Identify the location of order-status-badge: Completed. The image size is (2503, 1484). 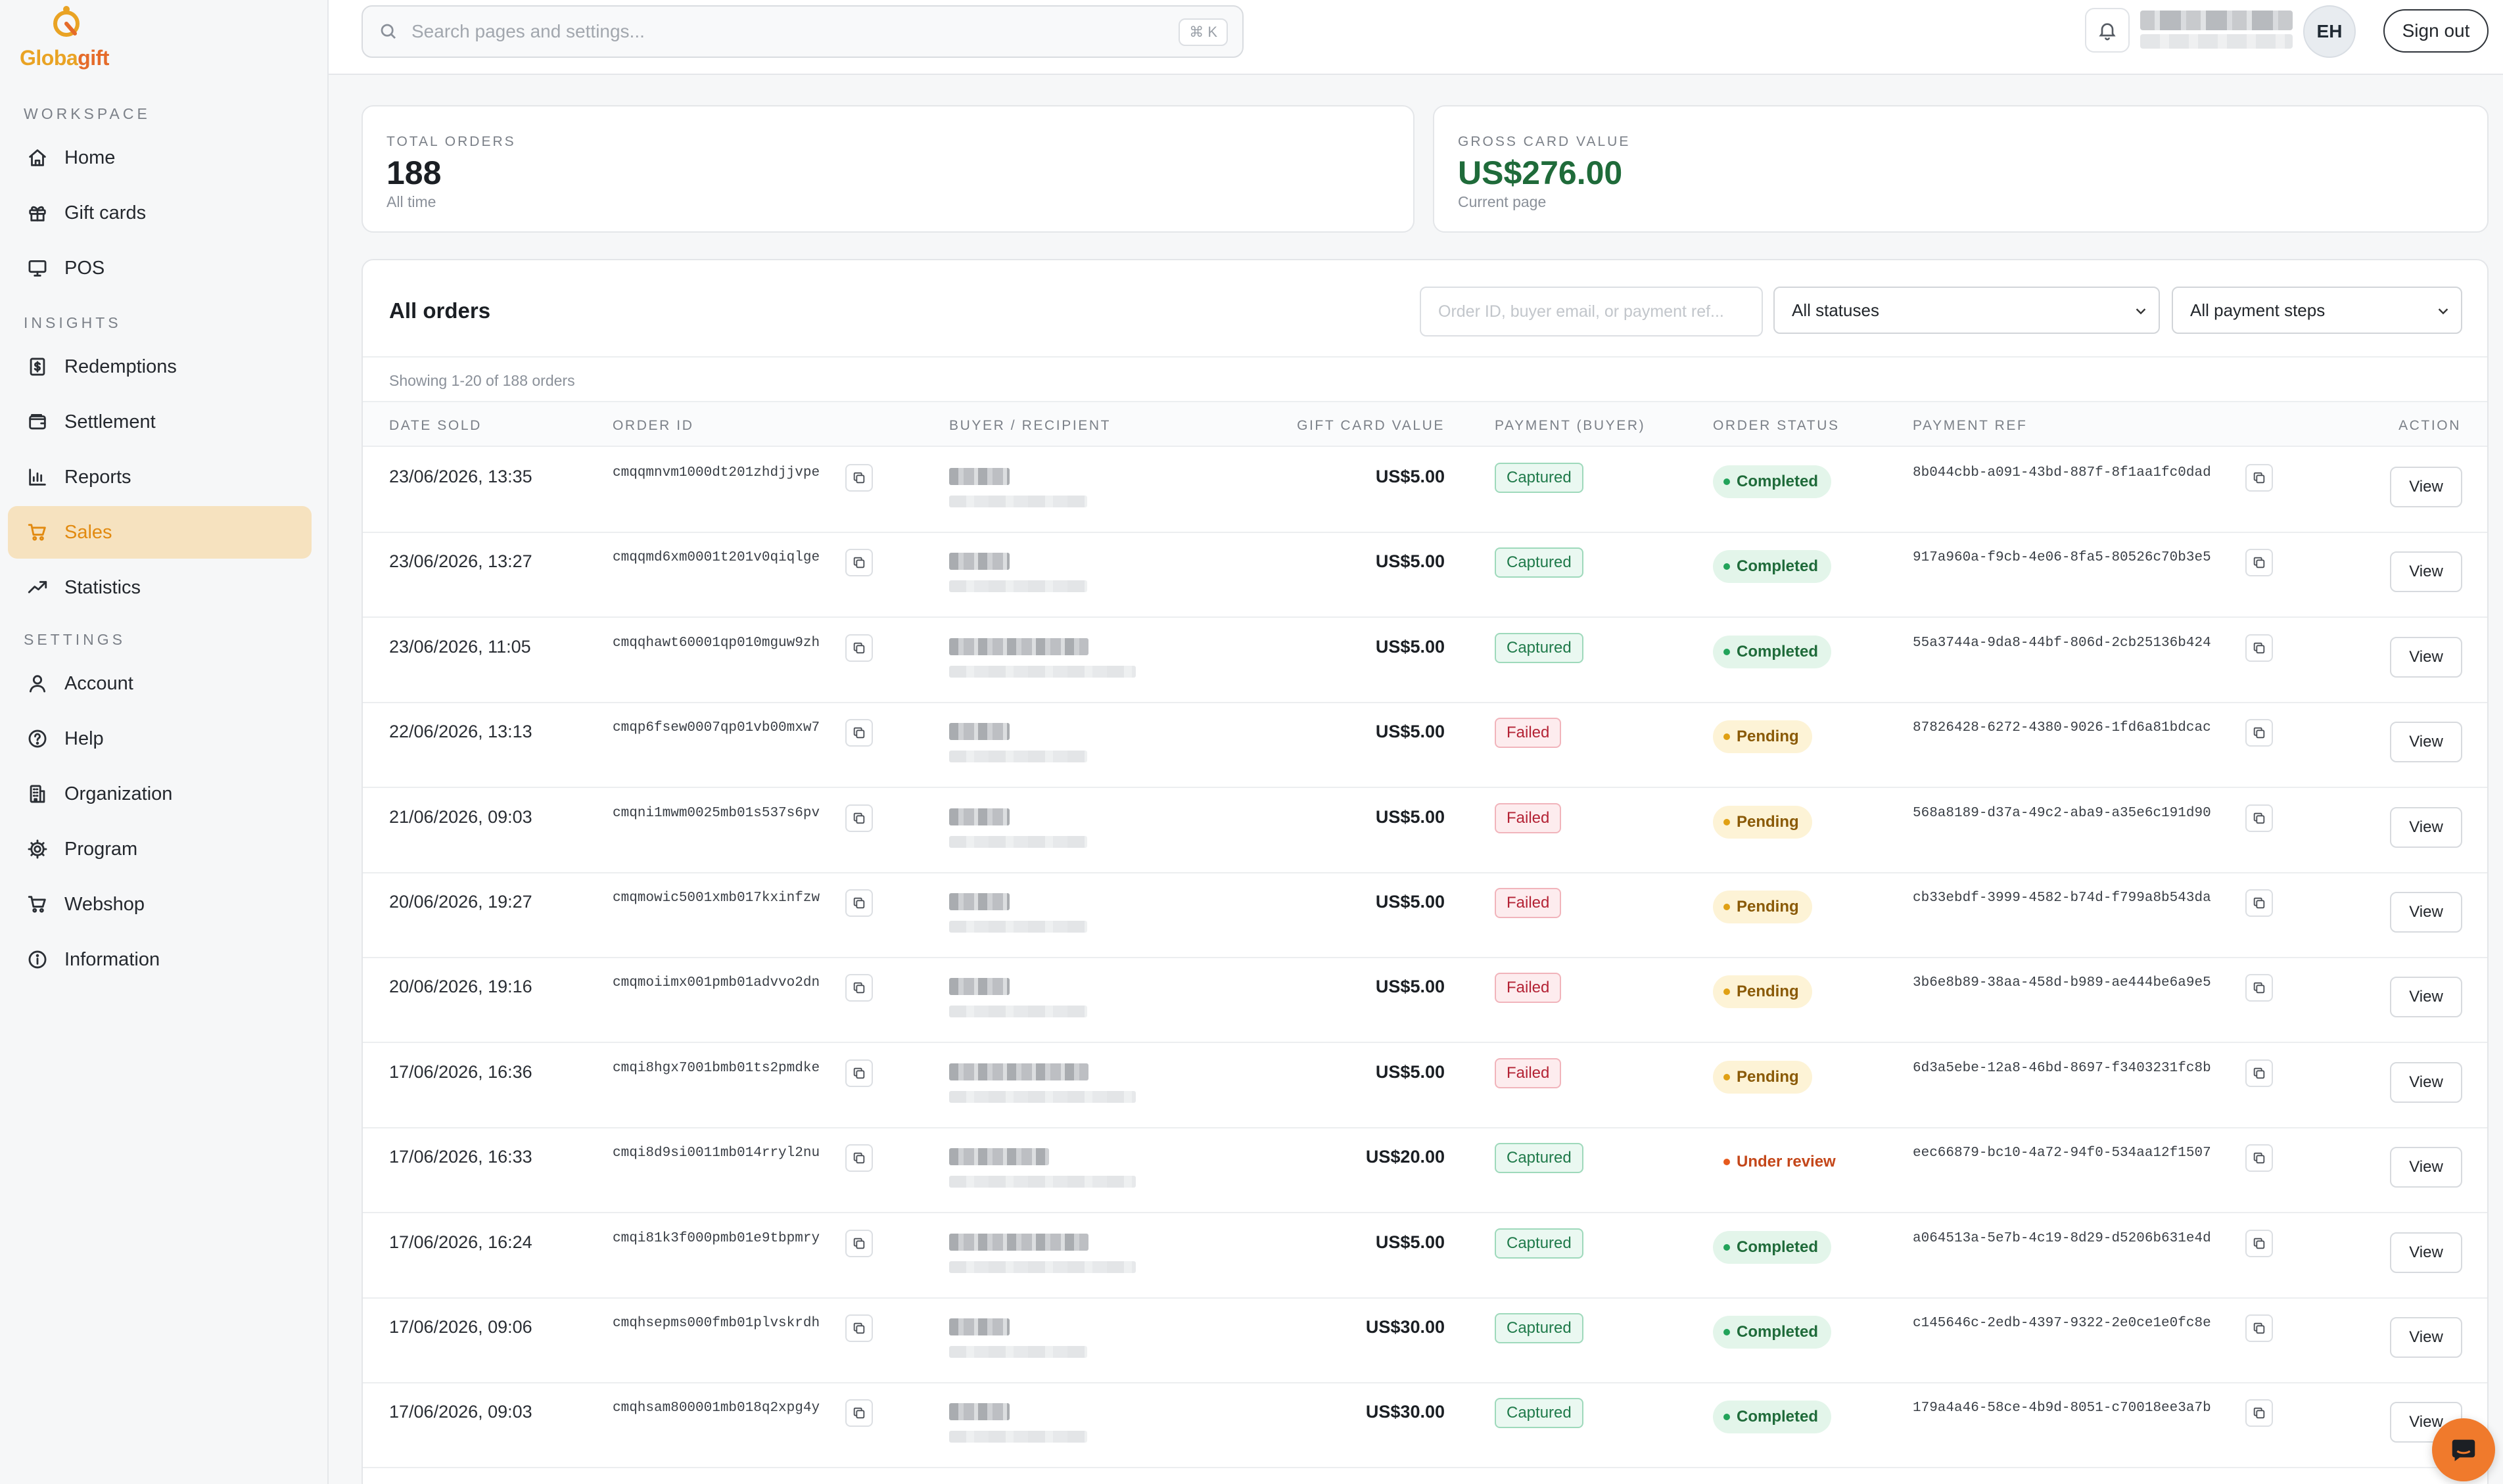
(1772, 1332).